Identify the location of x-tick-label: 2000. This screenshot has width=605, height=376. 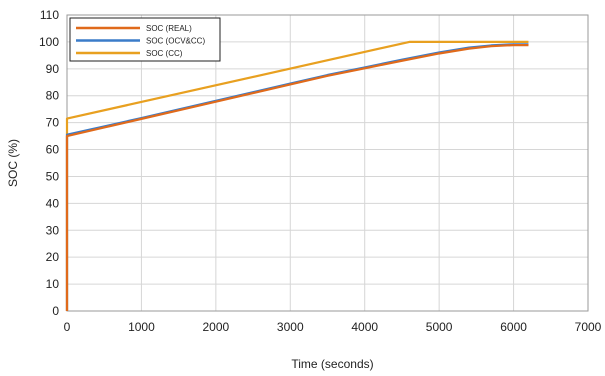
(216, 327).